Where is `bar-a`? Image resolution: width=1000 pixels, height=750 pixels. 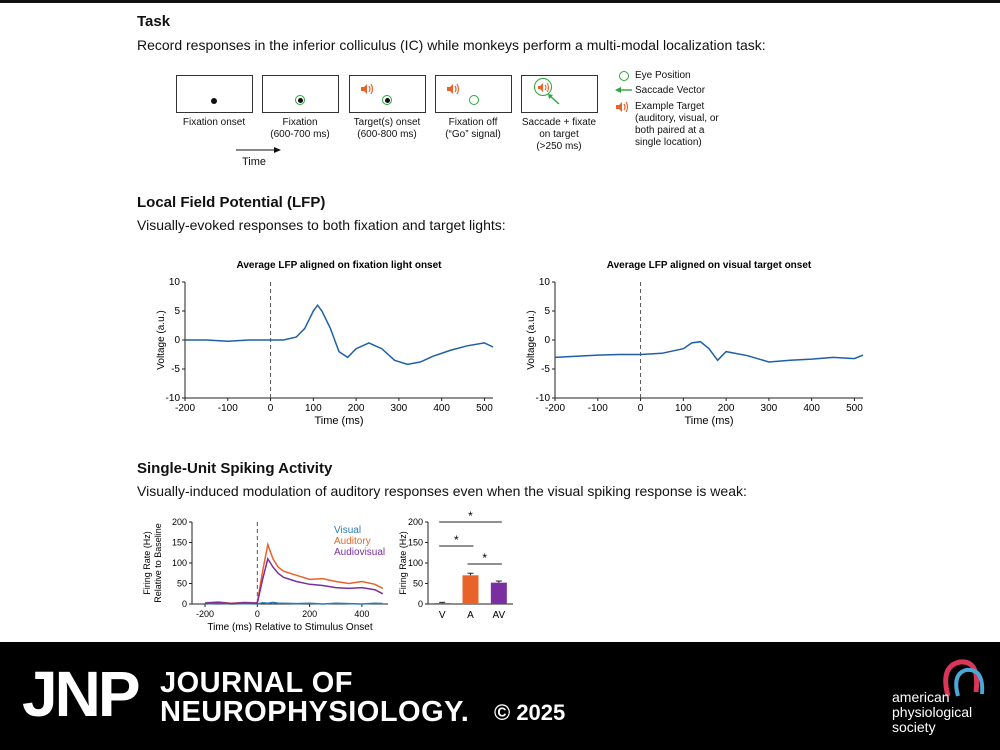 bar-a is located at coordinates (470, 589).